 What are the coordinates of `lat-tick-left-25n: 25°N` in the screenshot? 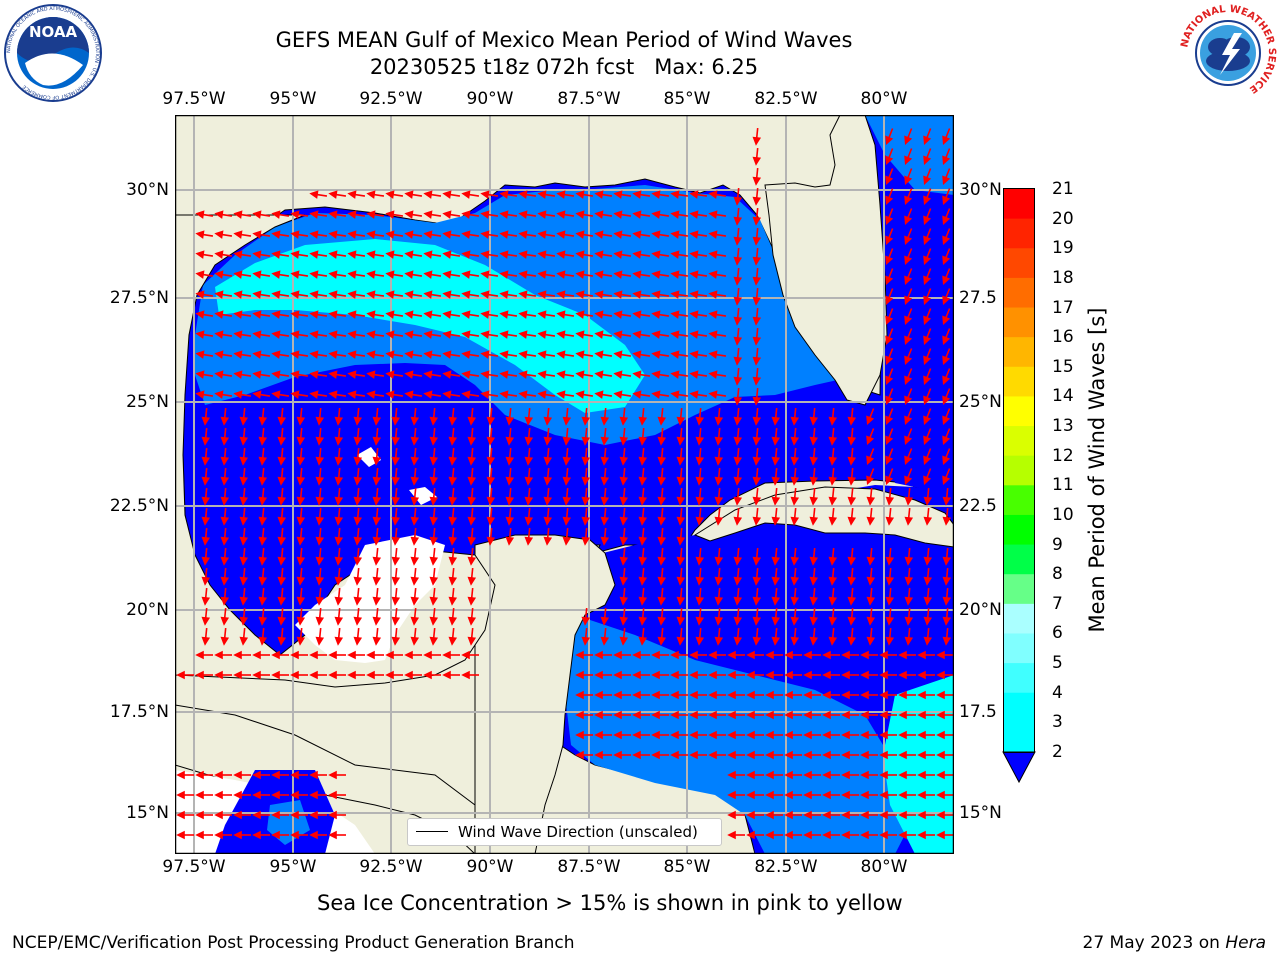 It's located at (147, 402).